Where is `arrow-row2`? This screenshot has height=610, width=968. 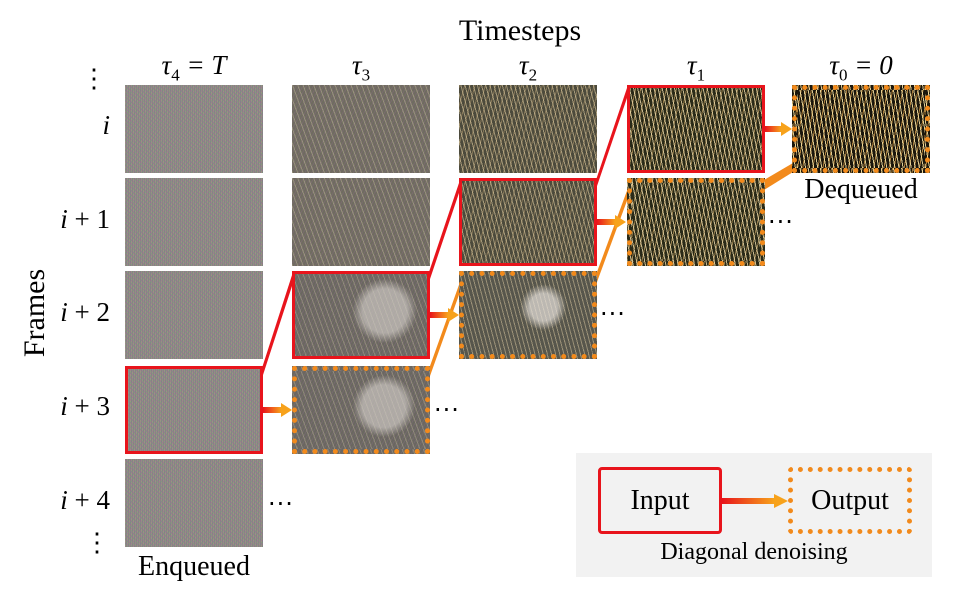 arrow-row2 is located at coordinates (444, 315).